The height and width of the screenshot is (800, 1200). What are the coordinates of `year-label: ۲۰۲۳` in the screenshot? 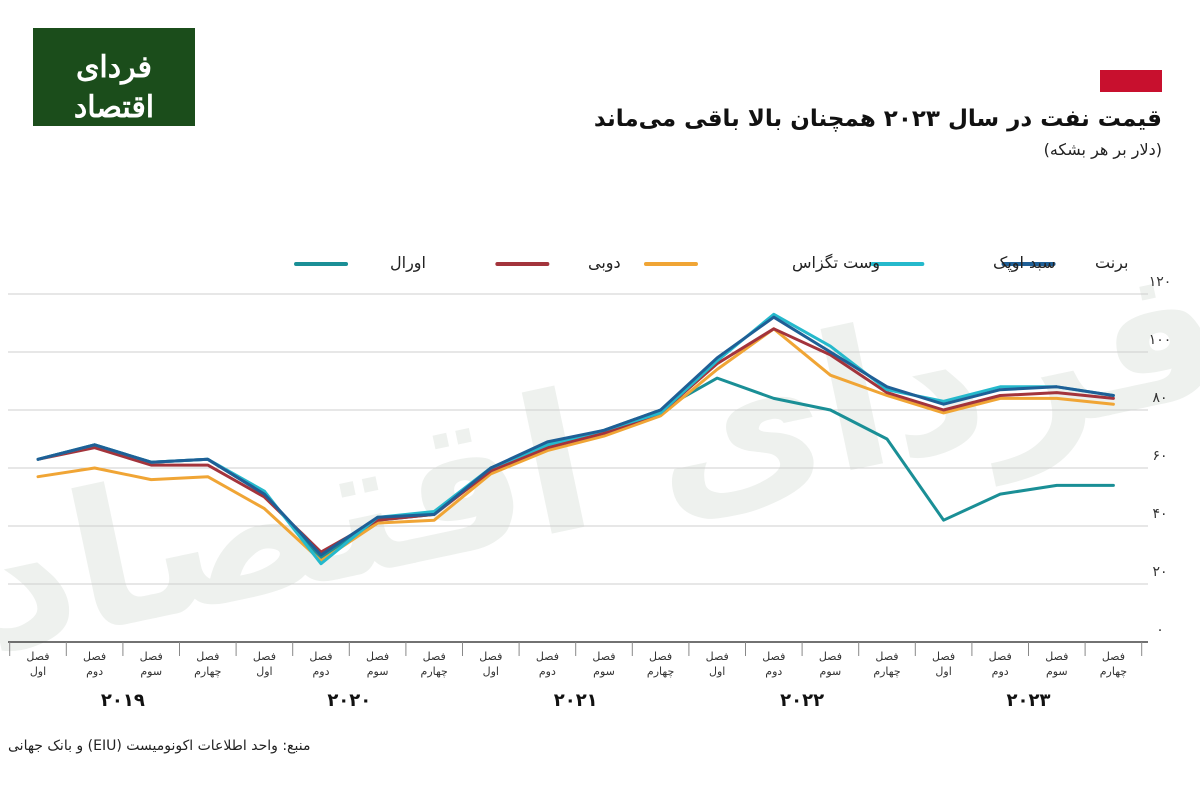 It's located at (1029, 700).